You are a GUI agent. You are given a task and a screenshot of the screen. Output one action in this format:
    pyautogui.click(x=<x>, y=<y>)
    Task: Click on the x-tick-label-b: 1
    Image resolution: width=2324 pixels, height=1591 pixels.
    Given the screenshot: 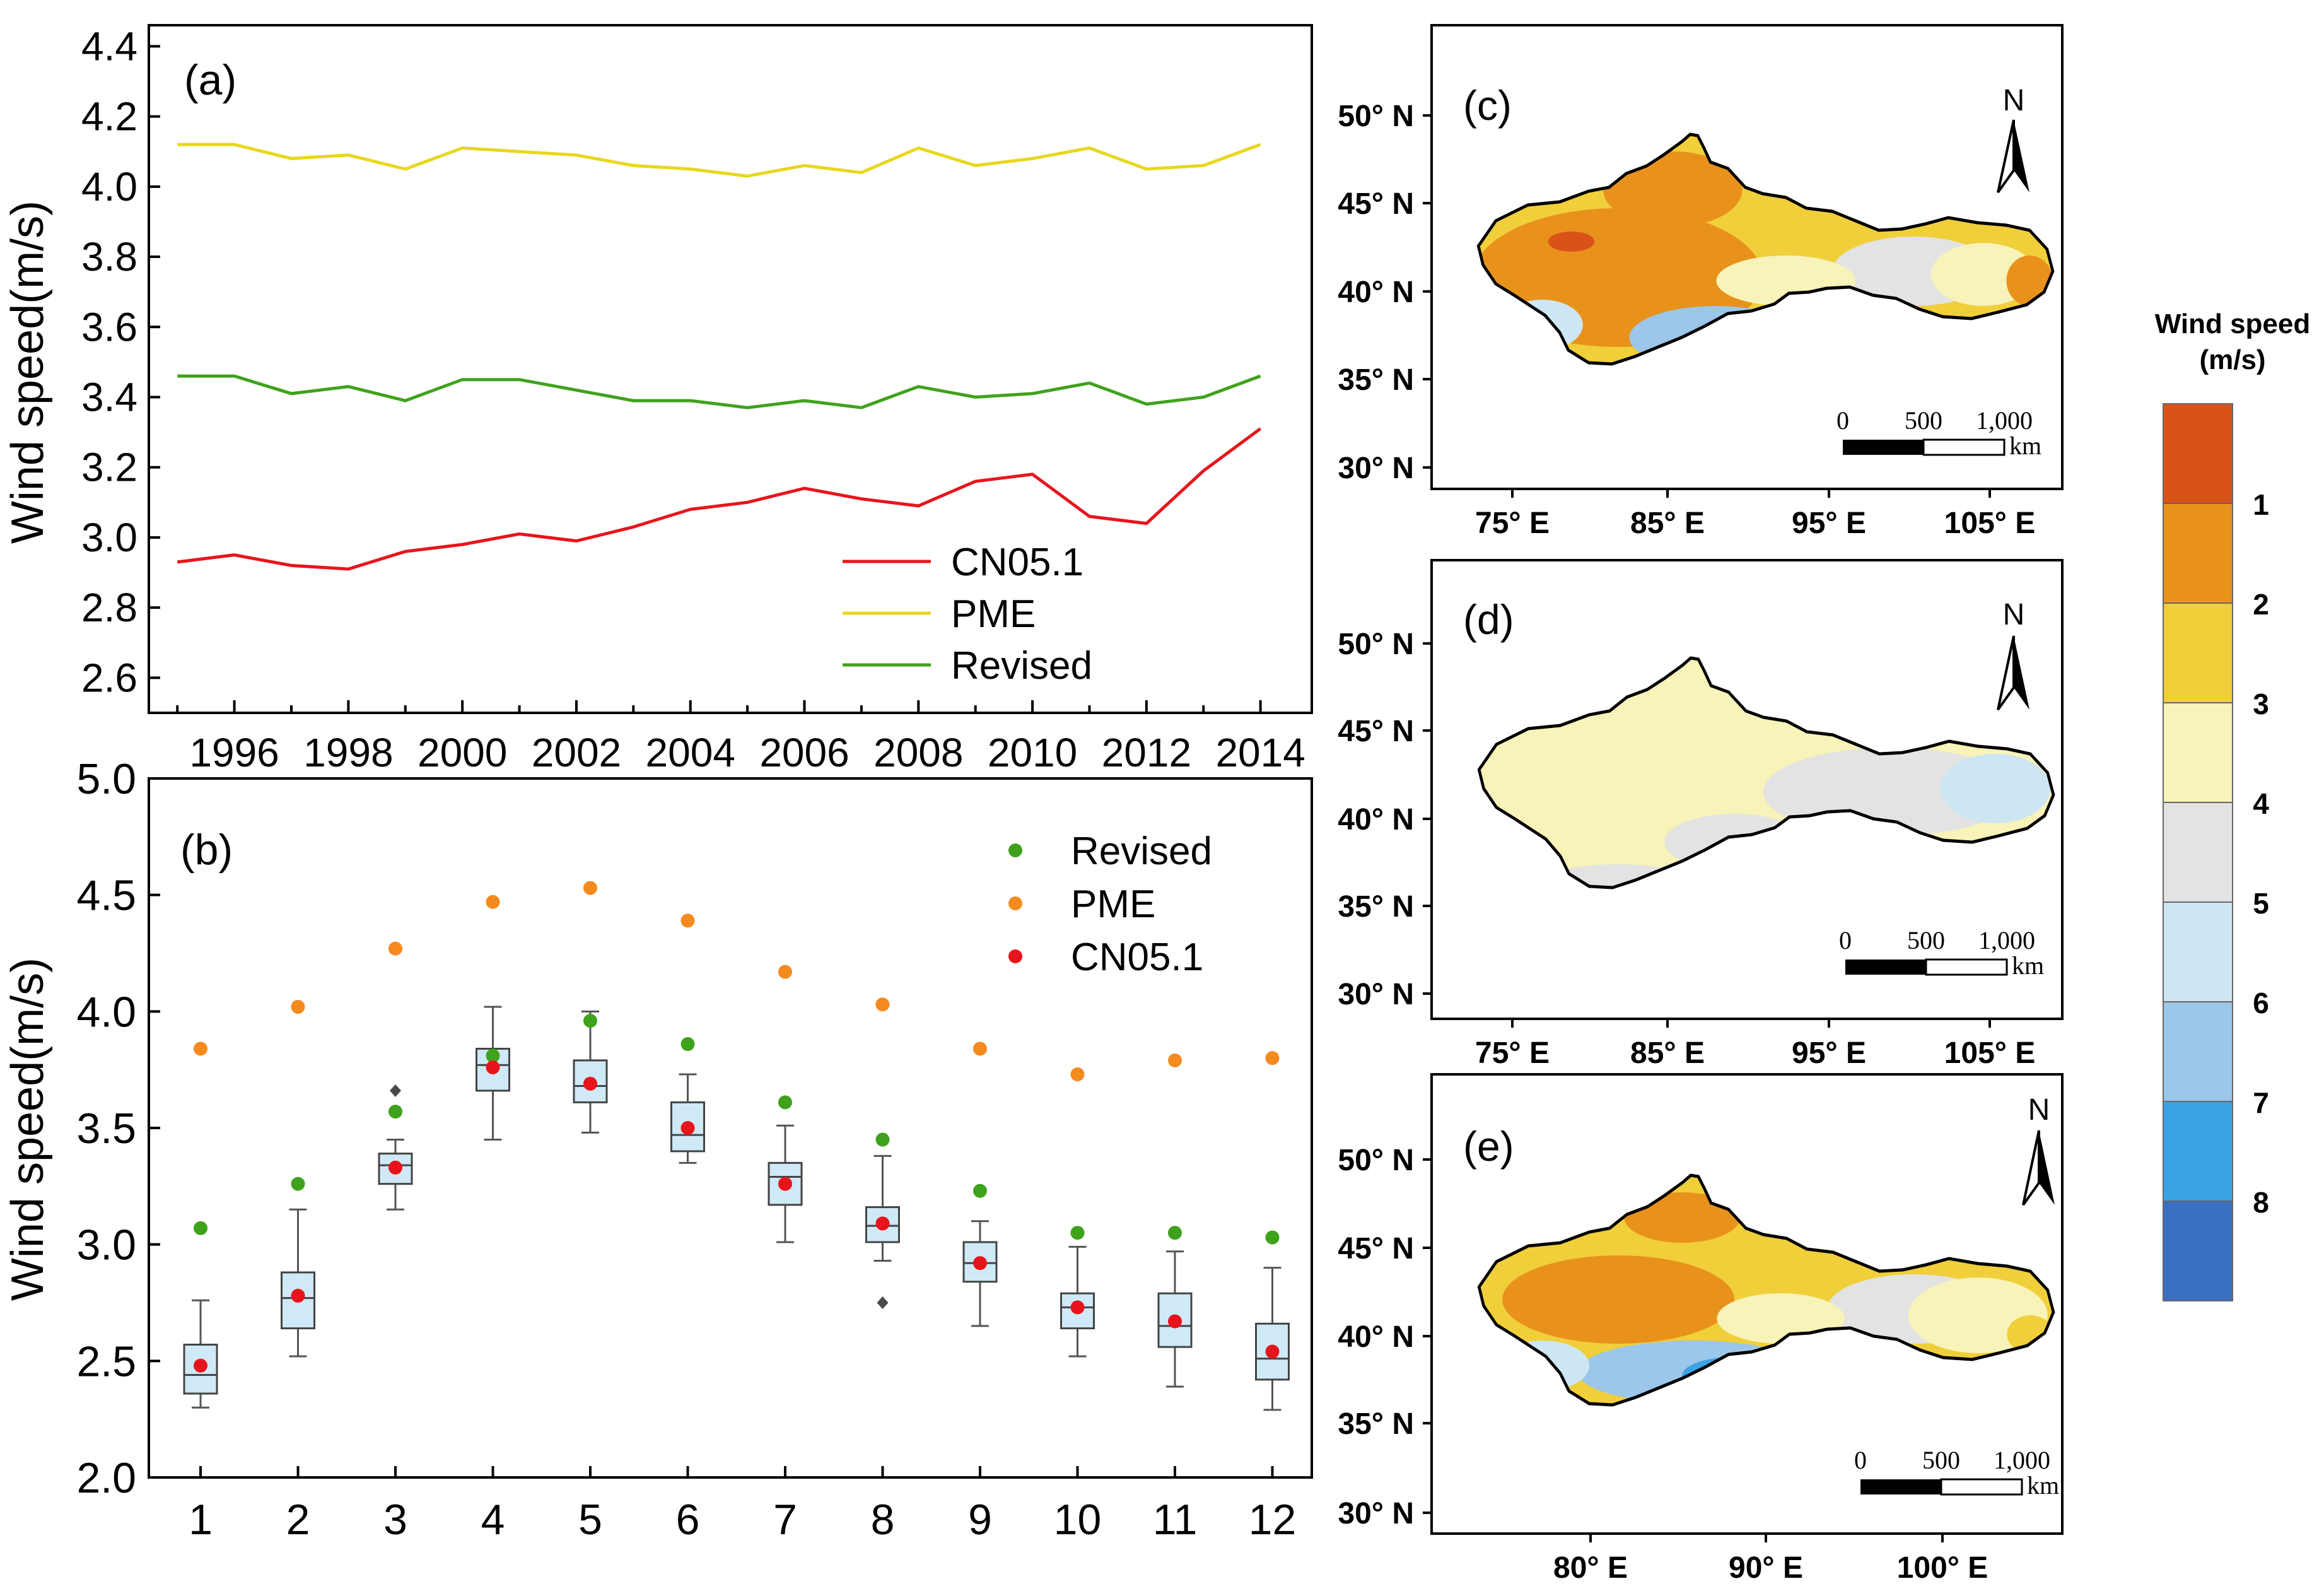 What is the action you would take?
    pyautogui.click(x=201, y=1520)
    